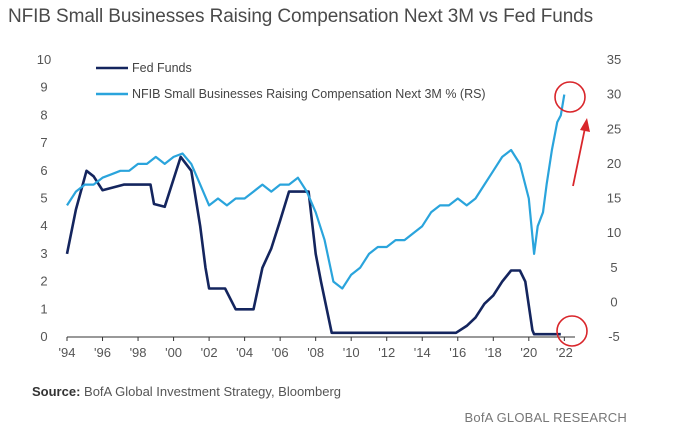 This screenshot has width=679, height=437. I want to click on right-tick-label: 25, so click(614, 128).